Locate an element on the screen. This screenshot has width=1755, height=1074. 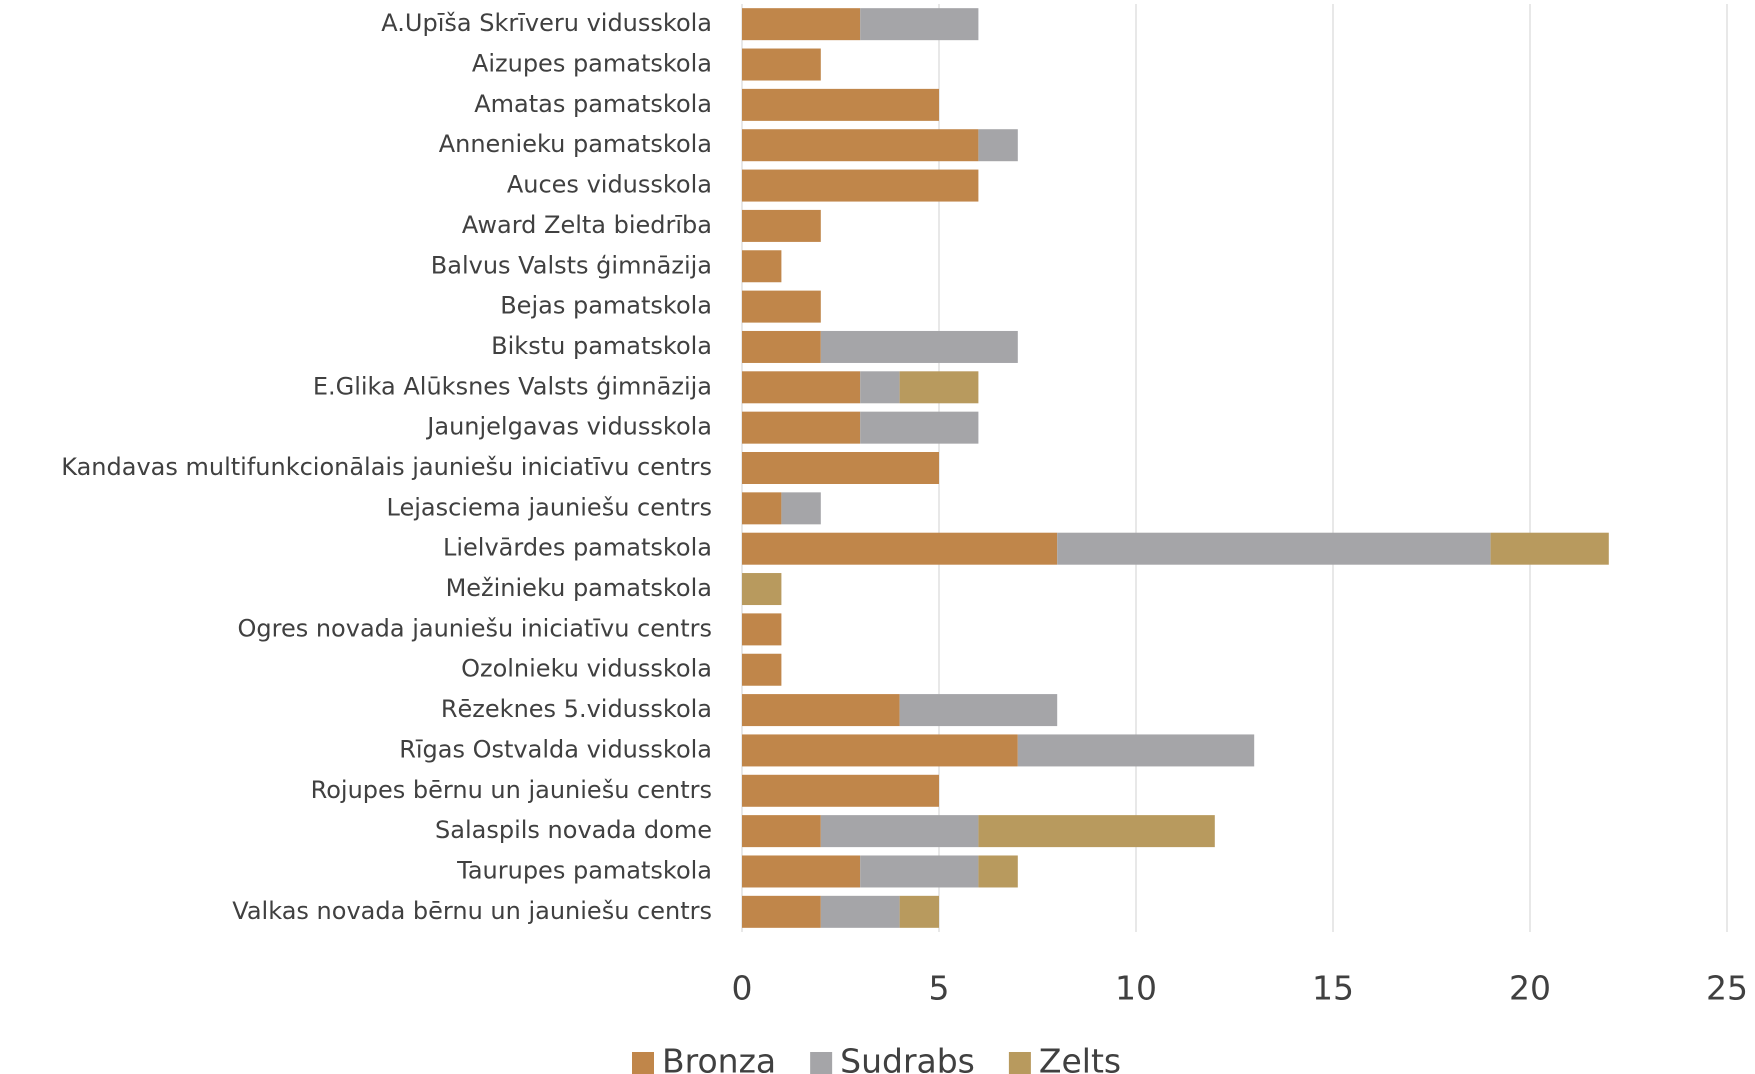
y-tick-label: Valkas novada bērnu un jauniešu centrs is located at coordinates (472, 911).